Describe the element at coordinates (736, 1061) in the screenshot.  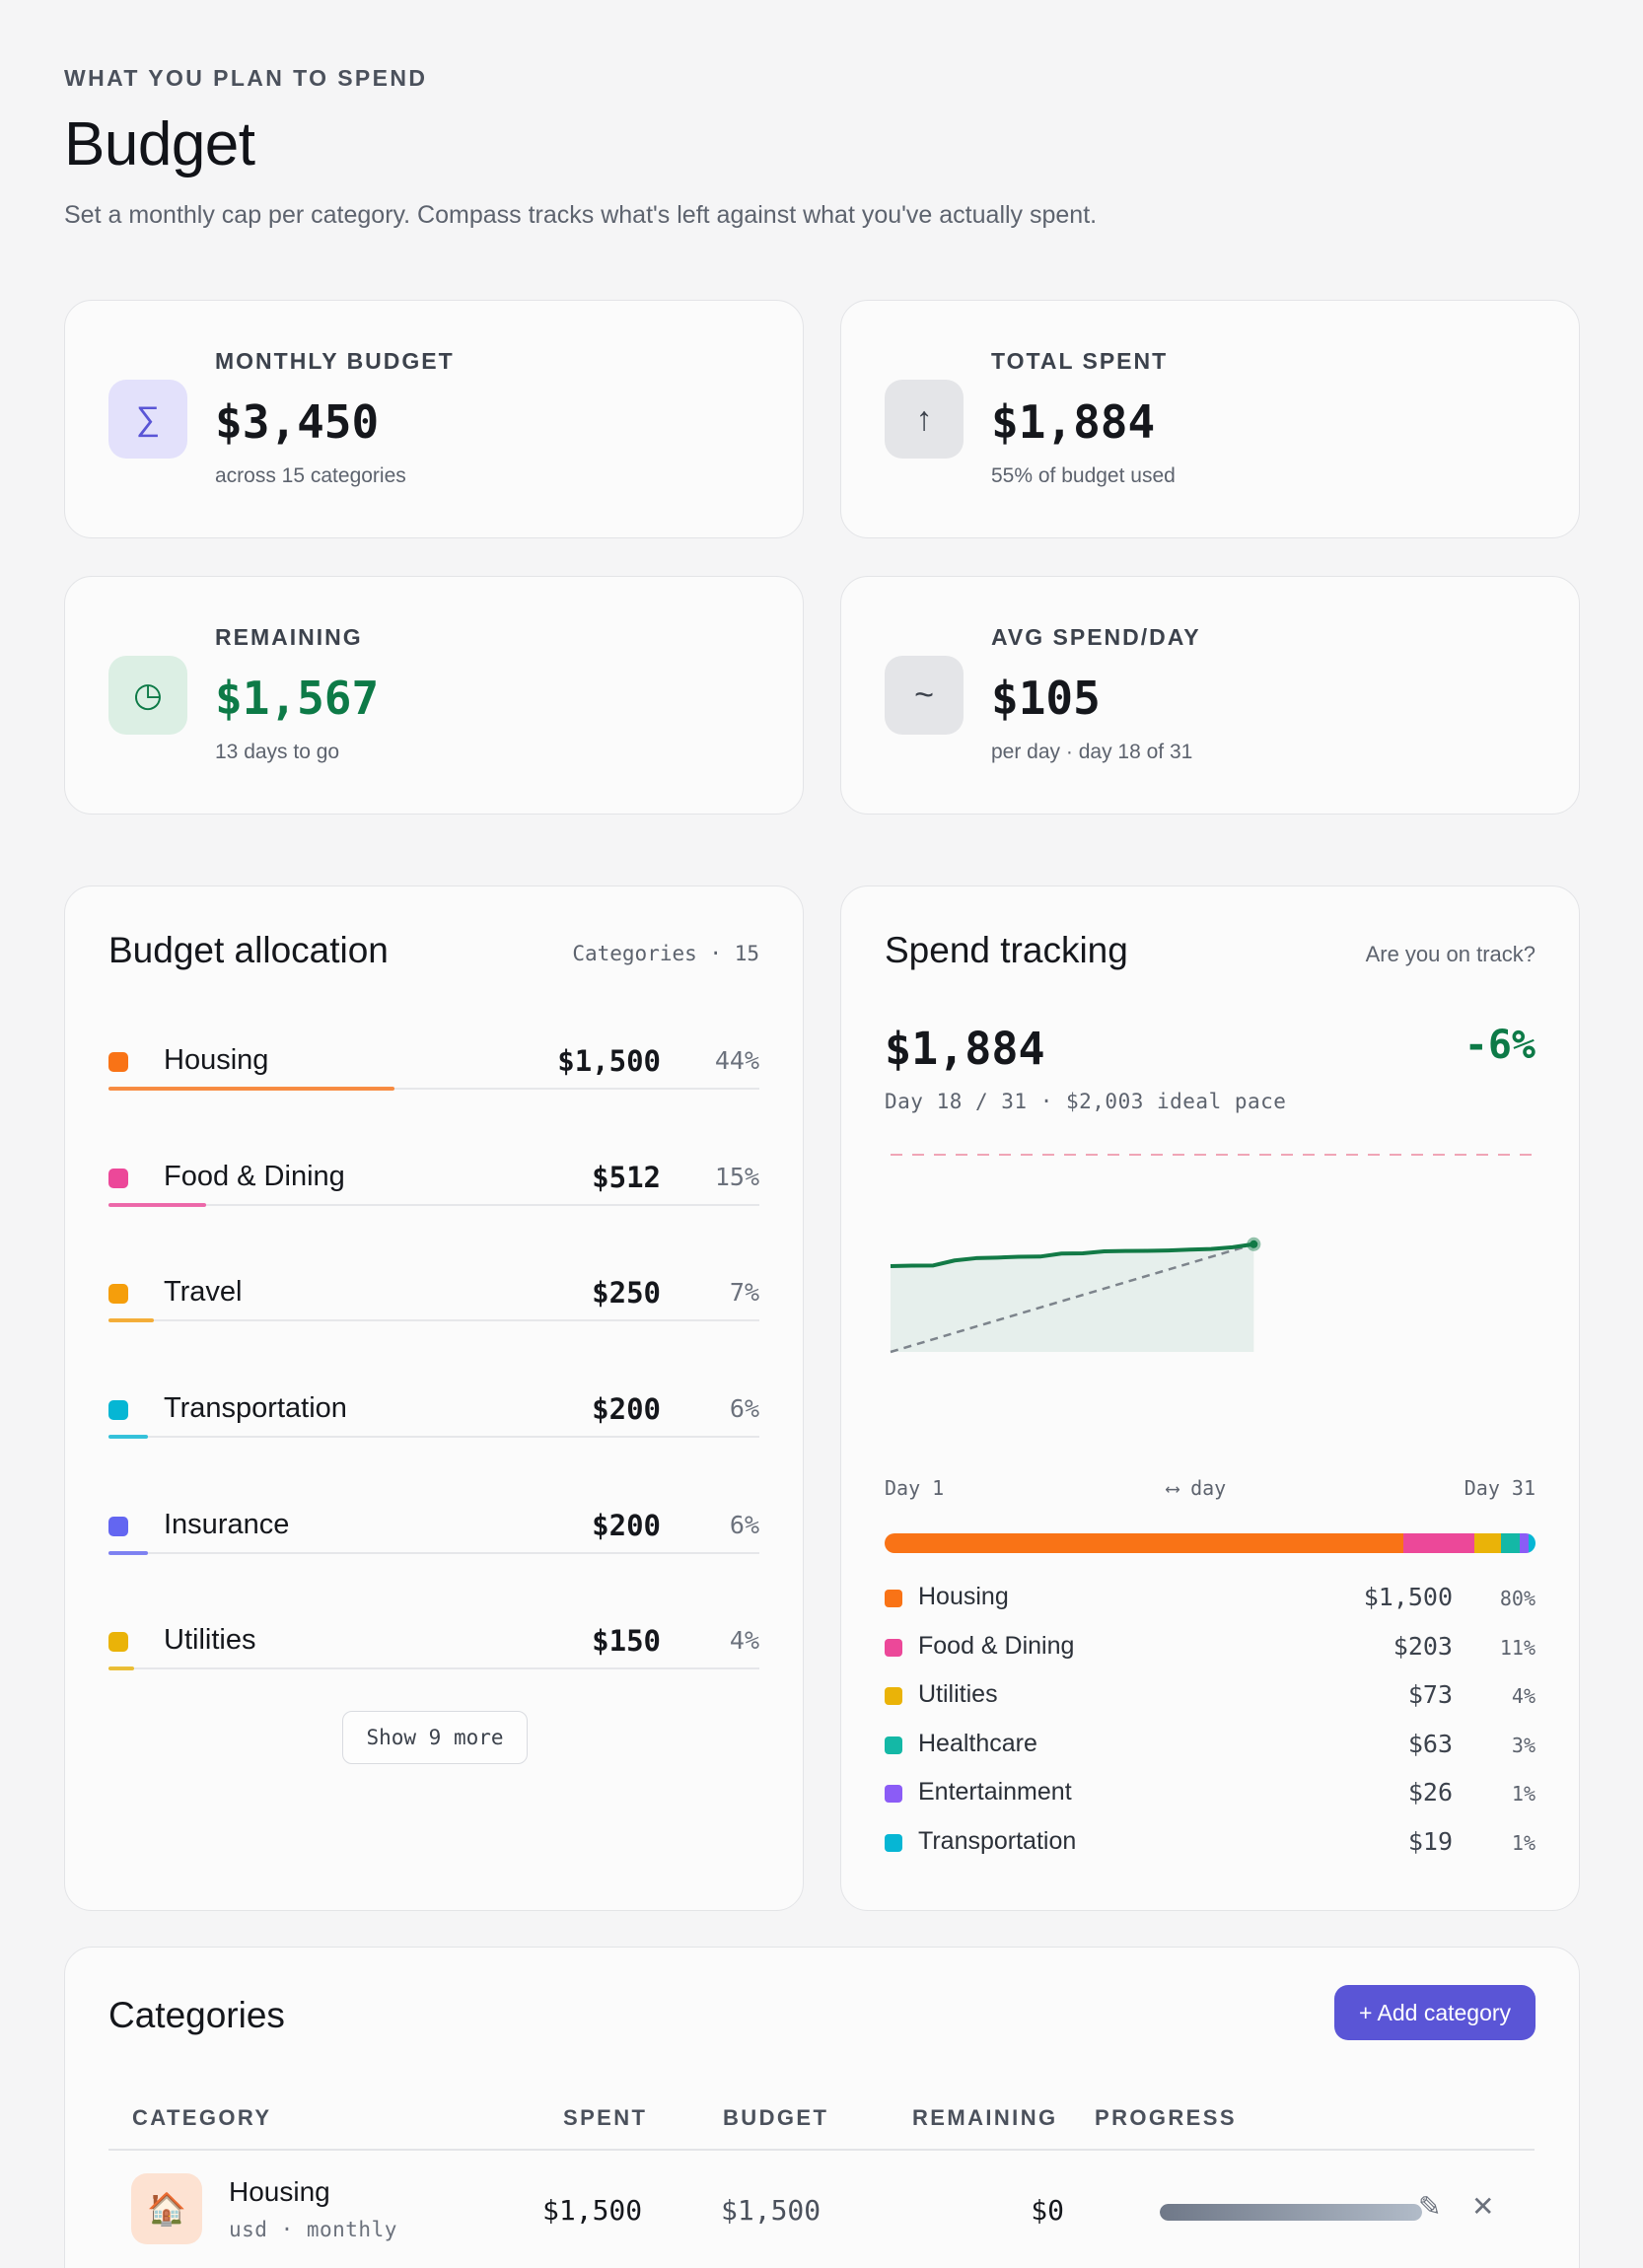
I see `category-percent: 44%` at that location.